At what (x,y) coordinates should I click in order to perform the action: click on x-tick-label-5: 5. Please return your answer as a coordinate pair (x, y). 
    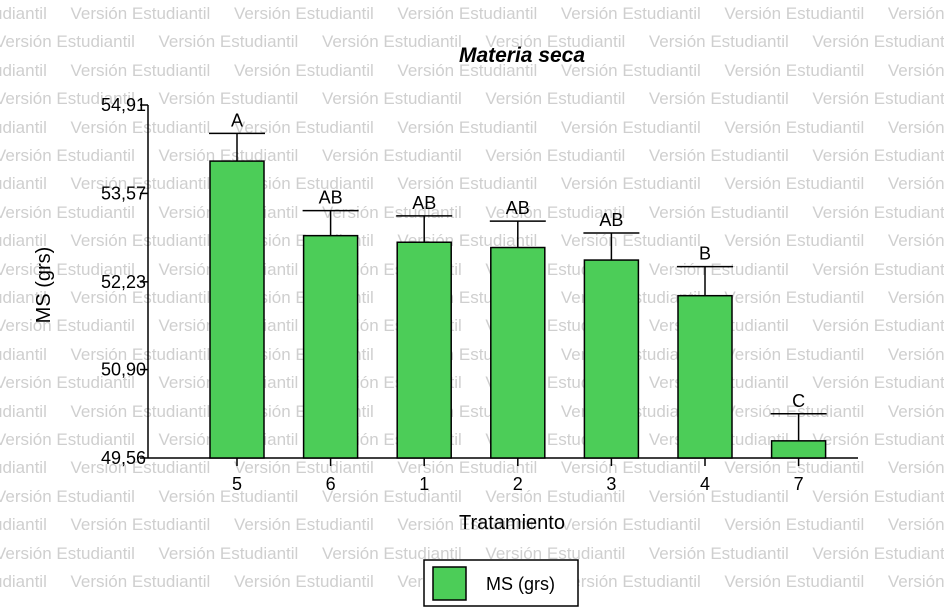
    Looking at the image, I should click on (237, 484).